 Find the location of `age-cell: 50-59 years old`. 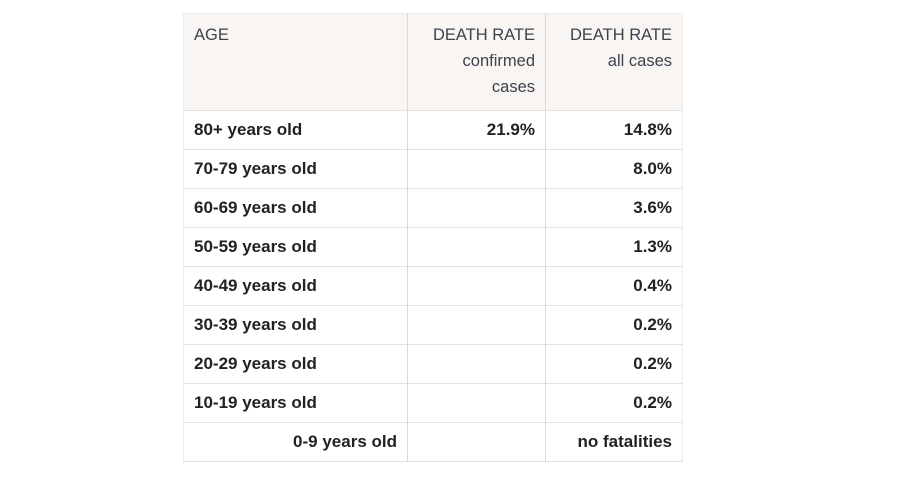

age-cell: 50-59 years old is located at coordinates (295, 247).